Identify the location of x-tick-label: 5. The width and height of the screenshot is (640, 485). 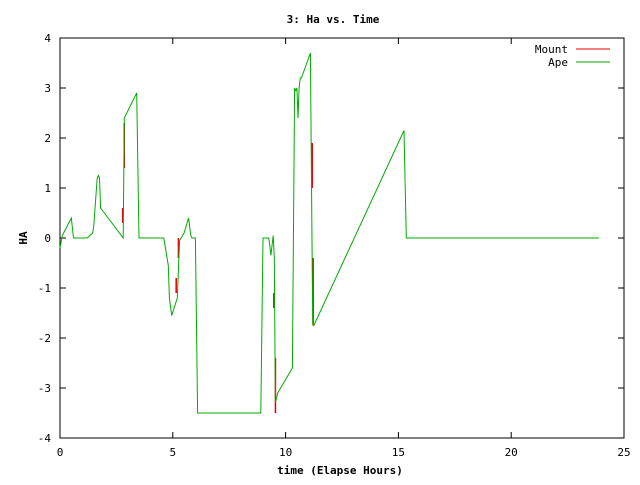
(172, 452).